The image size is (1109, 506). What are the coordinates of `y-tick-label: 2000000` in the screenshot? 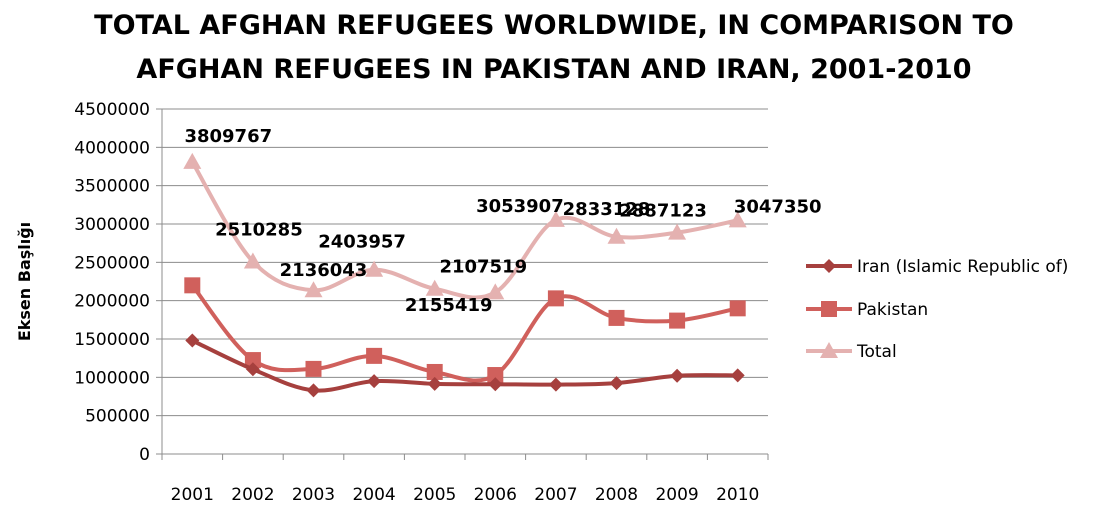 It's located at (112, 302).